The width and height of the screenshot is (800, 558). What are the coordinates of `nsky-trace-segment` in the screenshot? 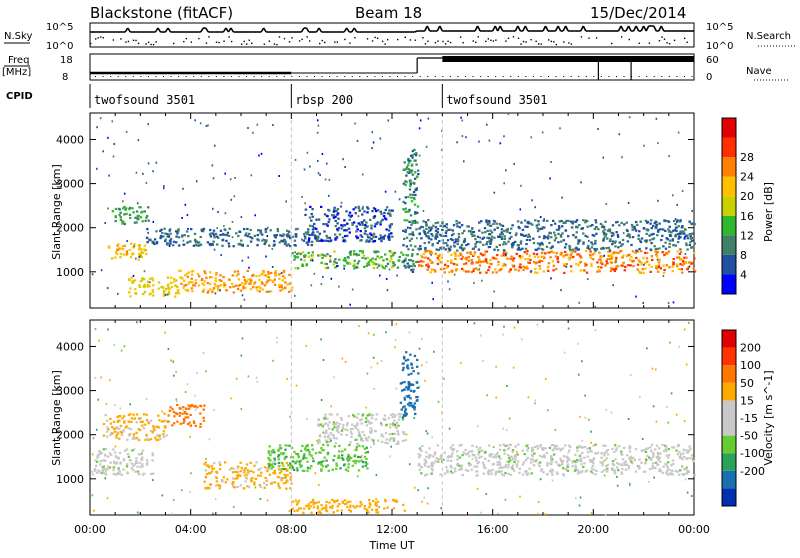 It's located at (159, 30).